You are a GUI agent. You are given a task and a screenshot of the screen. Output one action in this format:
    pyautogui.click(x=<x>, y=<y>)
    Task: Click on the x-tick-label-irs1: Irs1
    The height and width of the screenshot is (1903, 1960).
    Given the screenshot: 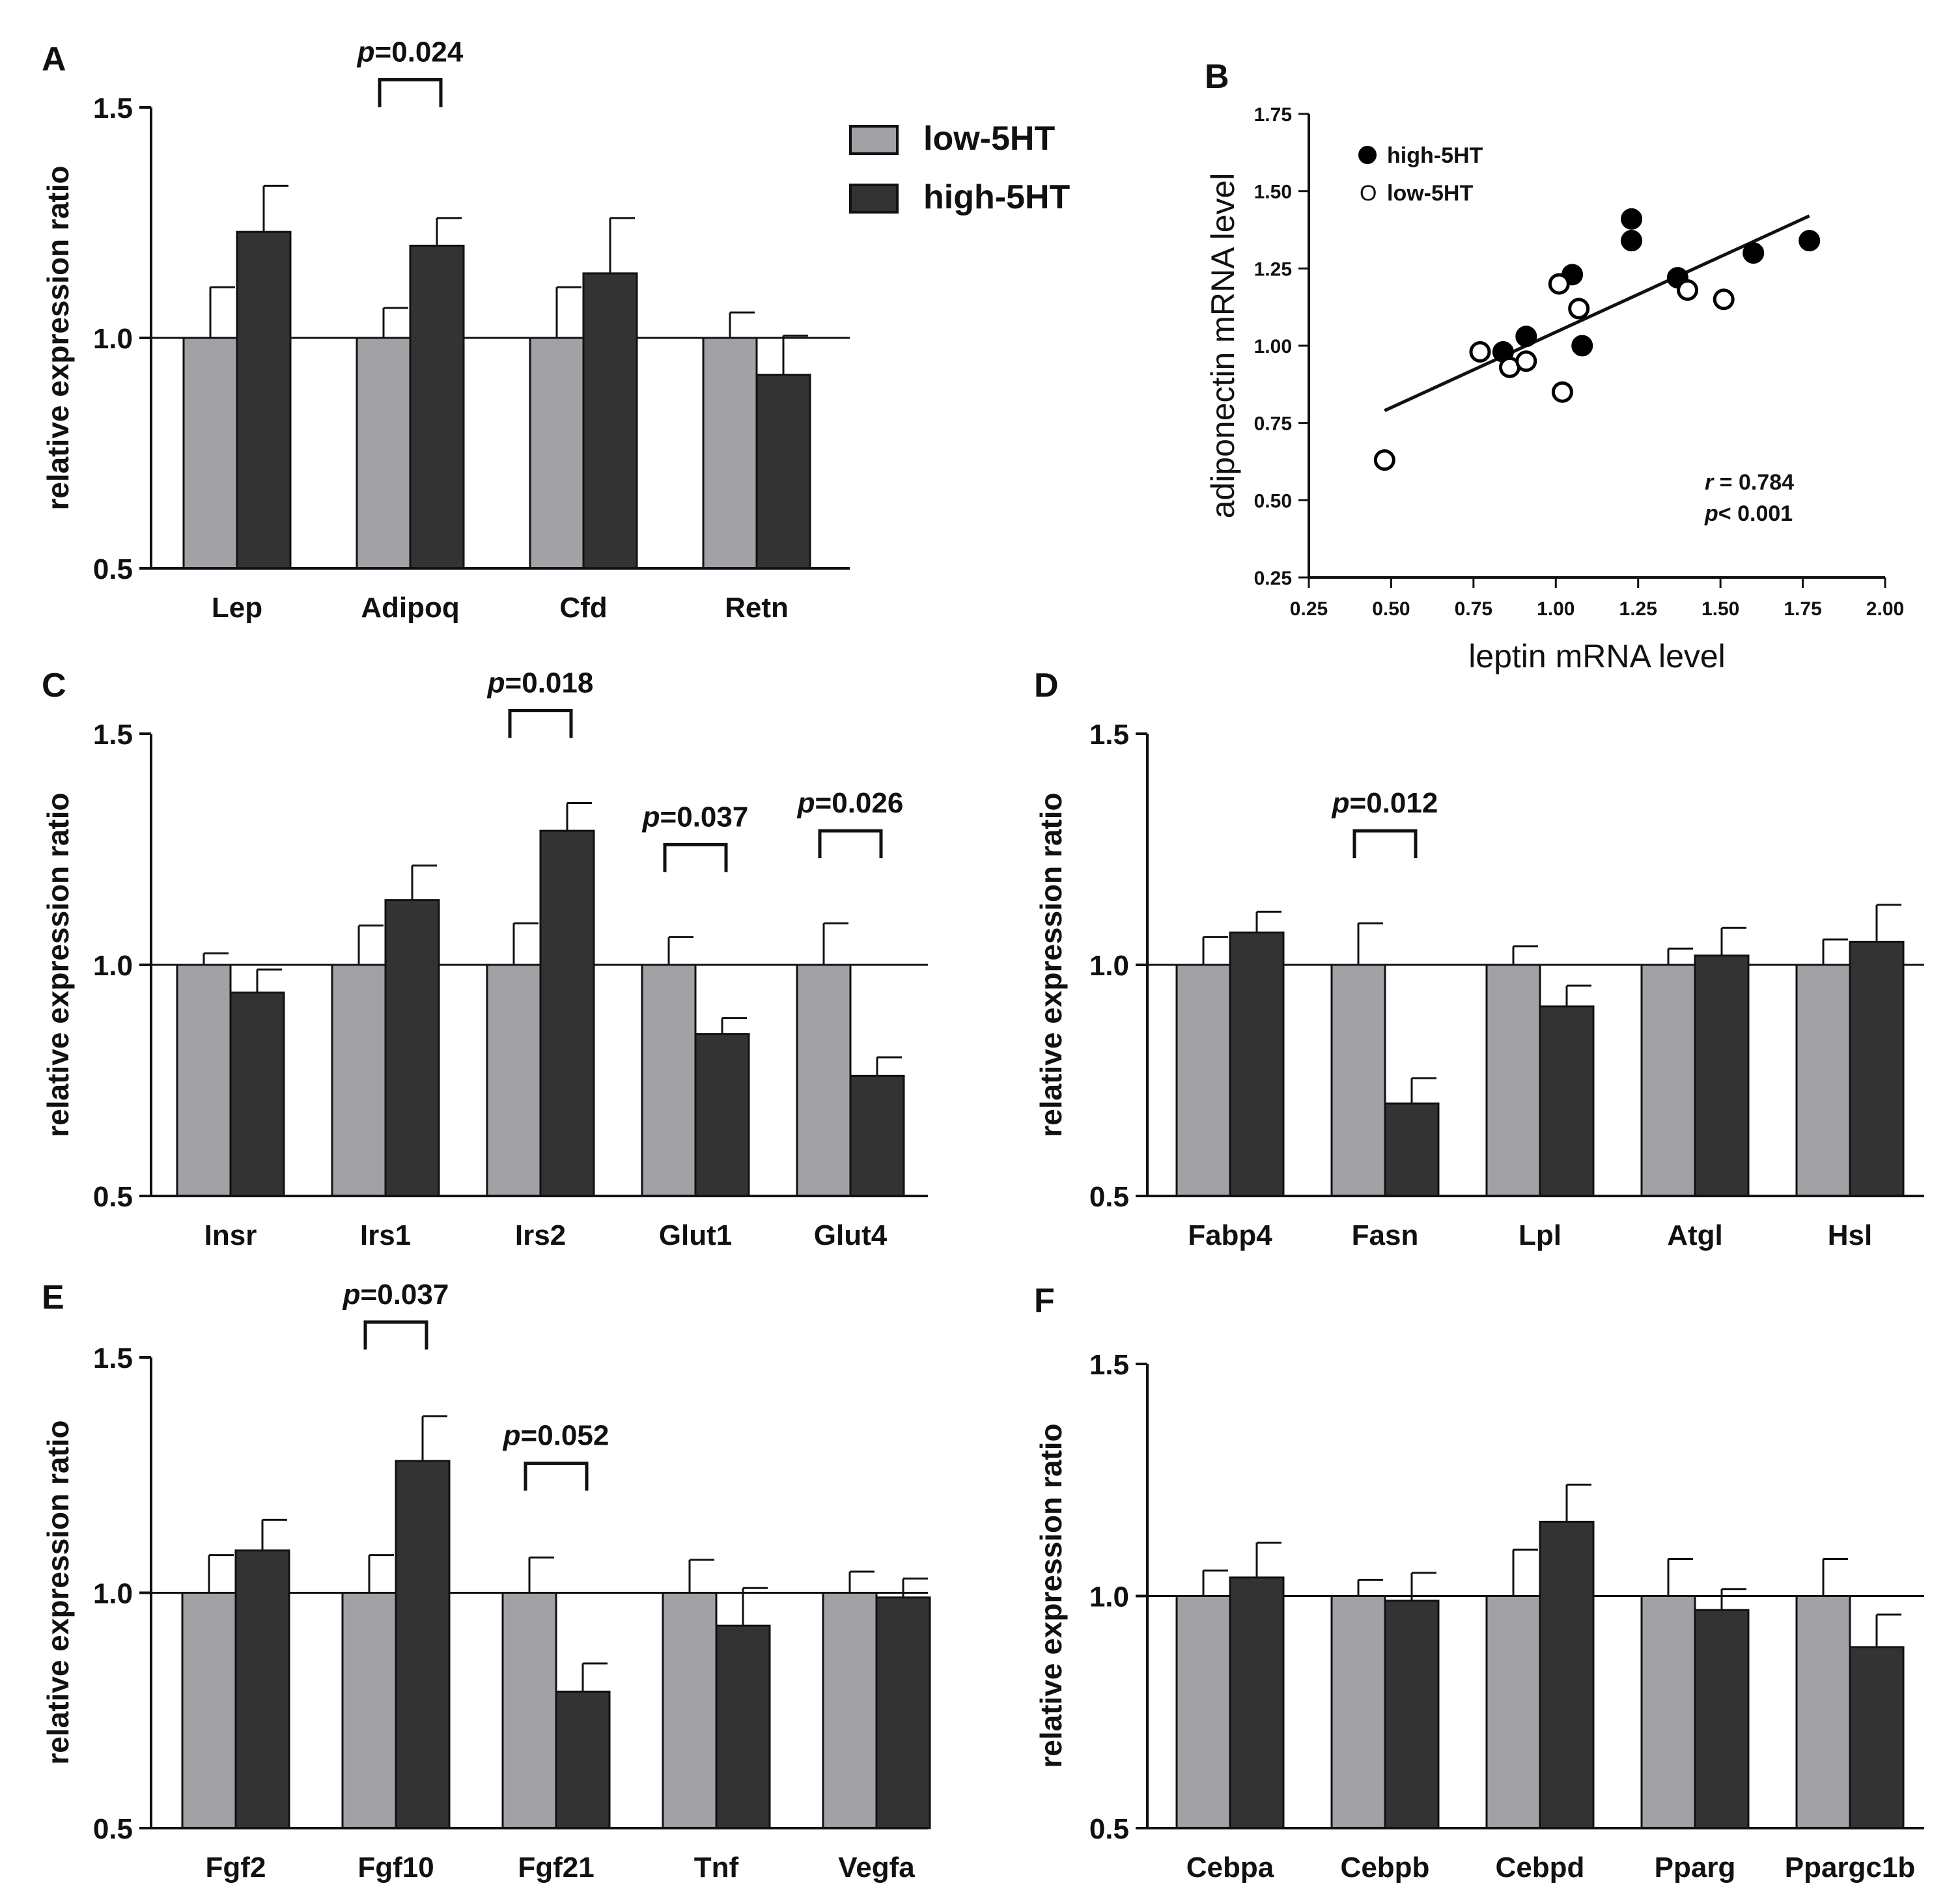 What is the action you would take?
    pyautogui.click(x=386, y=1235)
    